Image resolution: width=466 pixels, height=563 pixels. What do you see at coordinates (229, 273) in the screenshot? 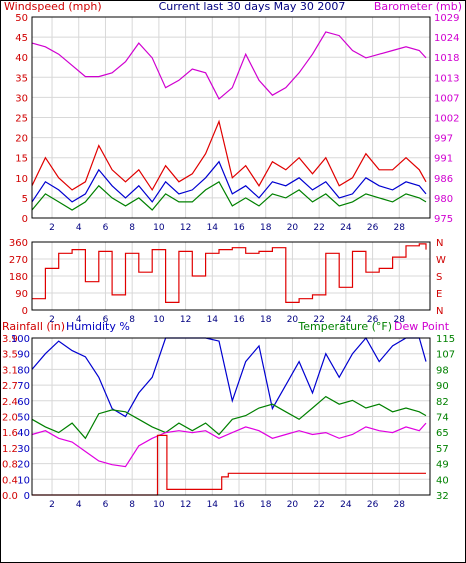
I see `wind-direction-line` at bounding box center [229, 273].